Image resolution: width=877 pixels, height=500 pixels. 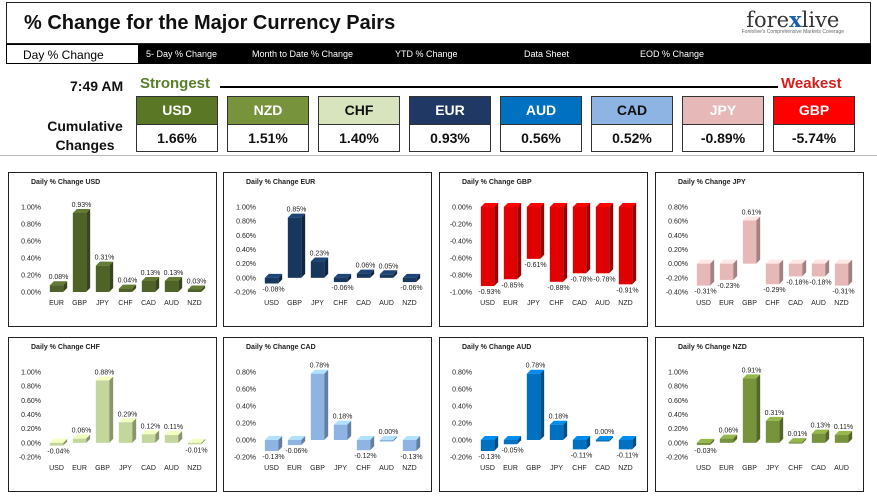 I want to click on y-tick-label: -1.00%, so click(x=461, y=293).